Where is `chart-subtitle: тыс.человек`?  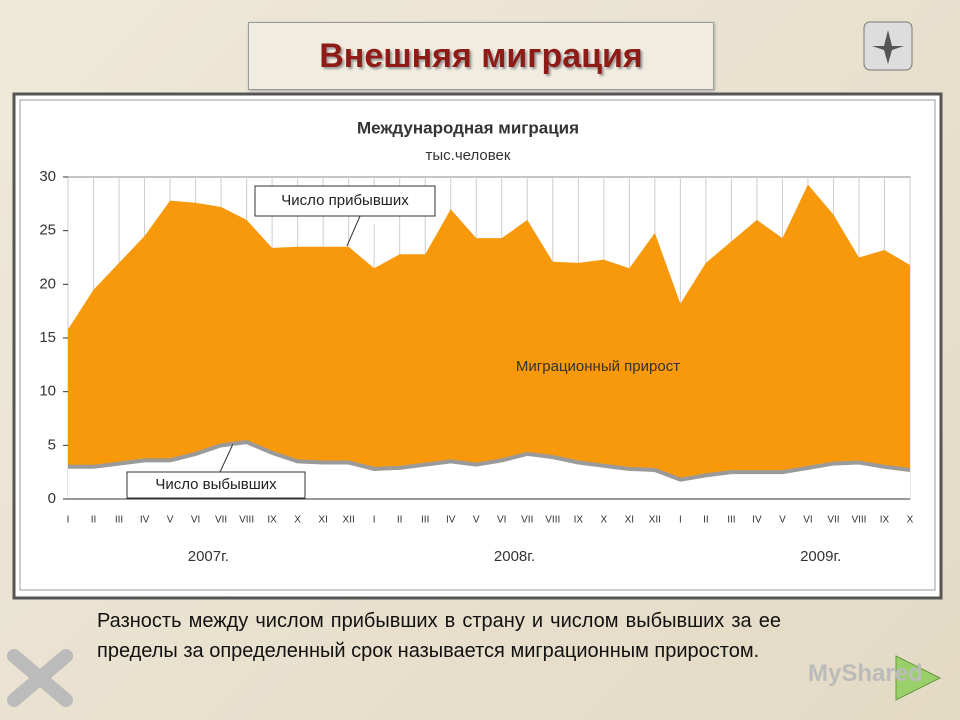 chart-subtitle: тыс.человек is located at coordinates (468, 155).